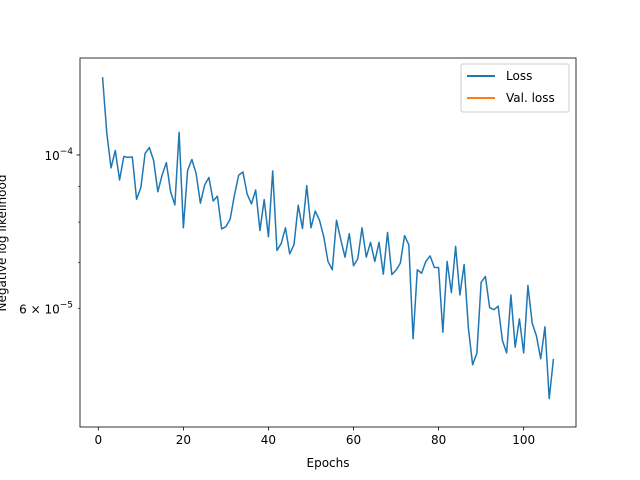 This screenshot has height=480, width=640. Describe the element at coordinates (328, 463) in the screenshot. I see `x-axis-label: Epochs` at that location.